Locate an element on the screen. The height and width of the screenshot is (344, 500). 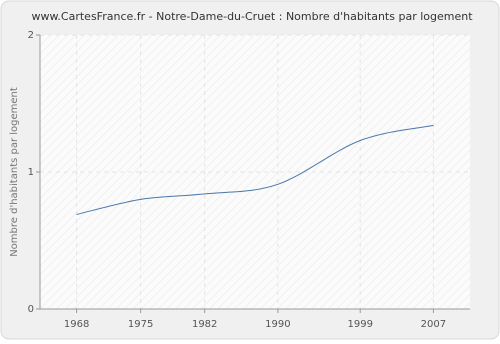
y-tick-label: 0 is located at coordinates (31, 309).